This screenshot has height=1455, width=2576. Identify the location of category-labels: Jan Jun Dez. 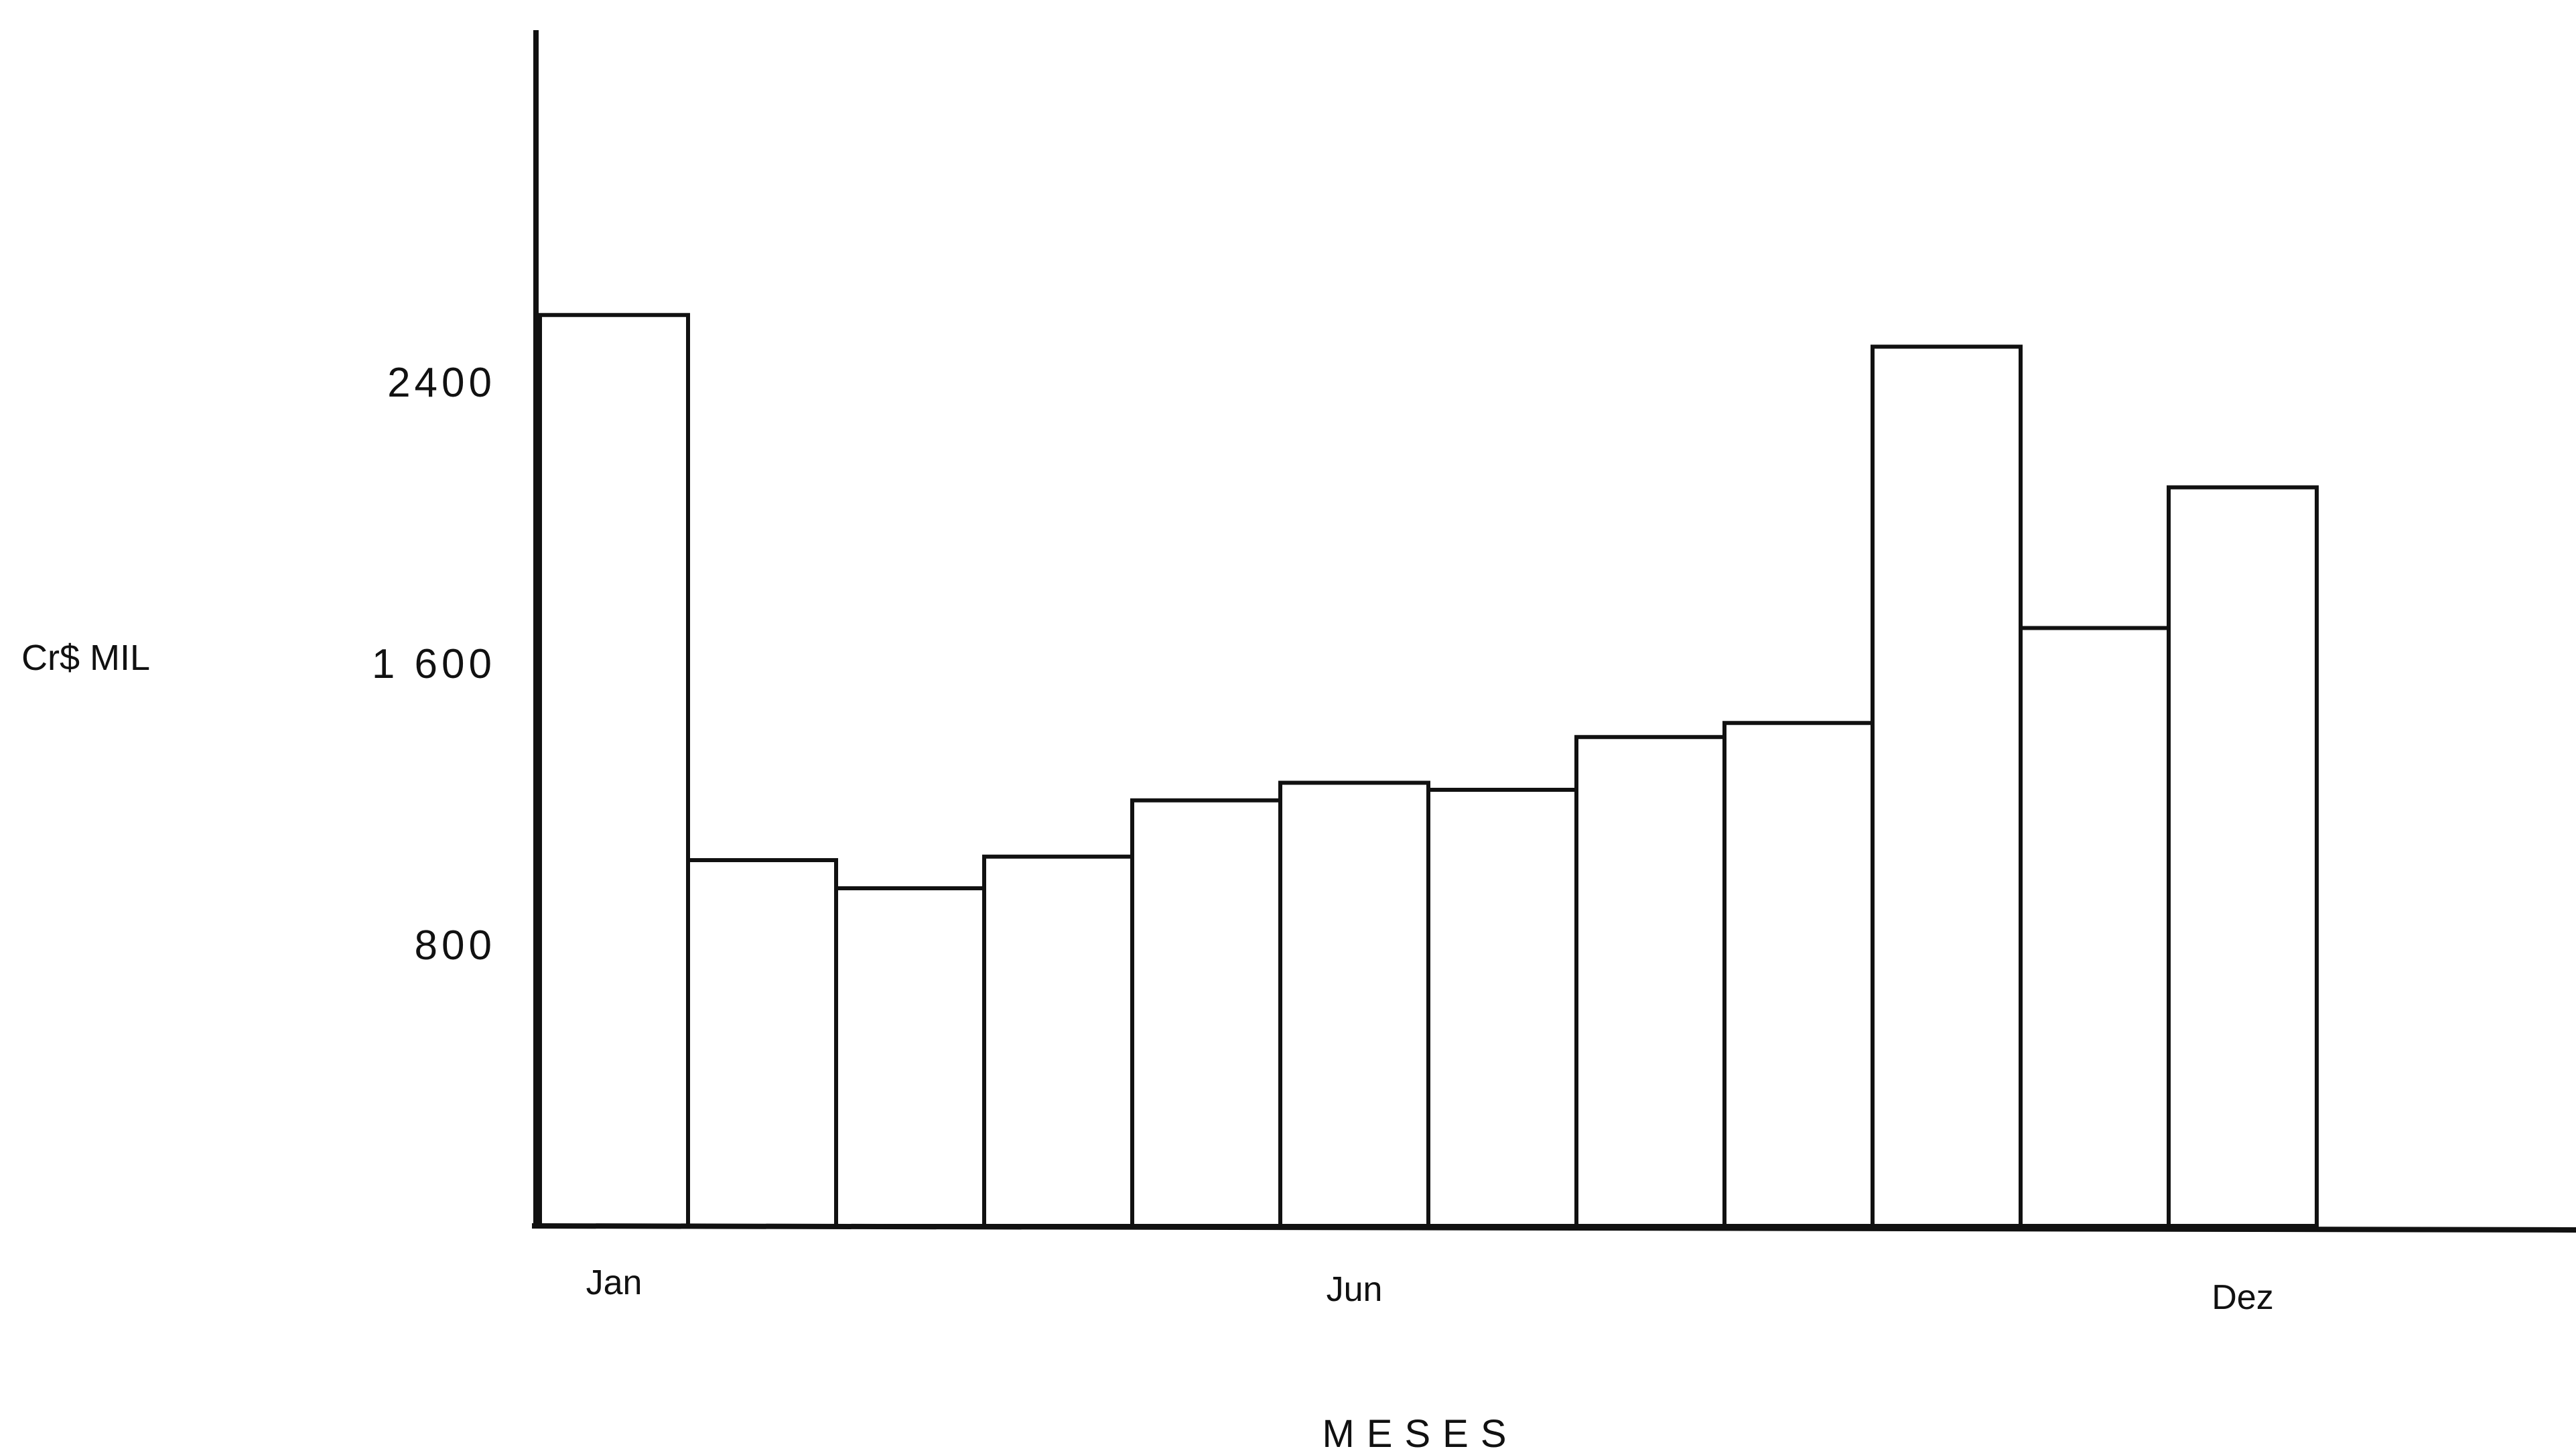
(1430, 1290).